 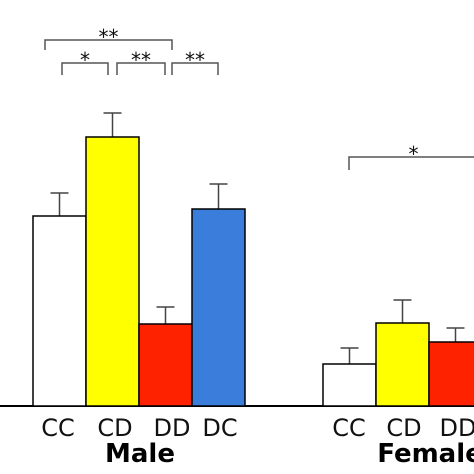 What do you see at coordinates (425, 454) in the screenshot?
I see `group-label: Female` at bounding box center [425, 454].